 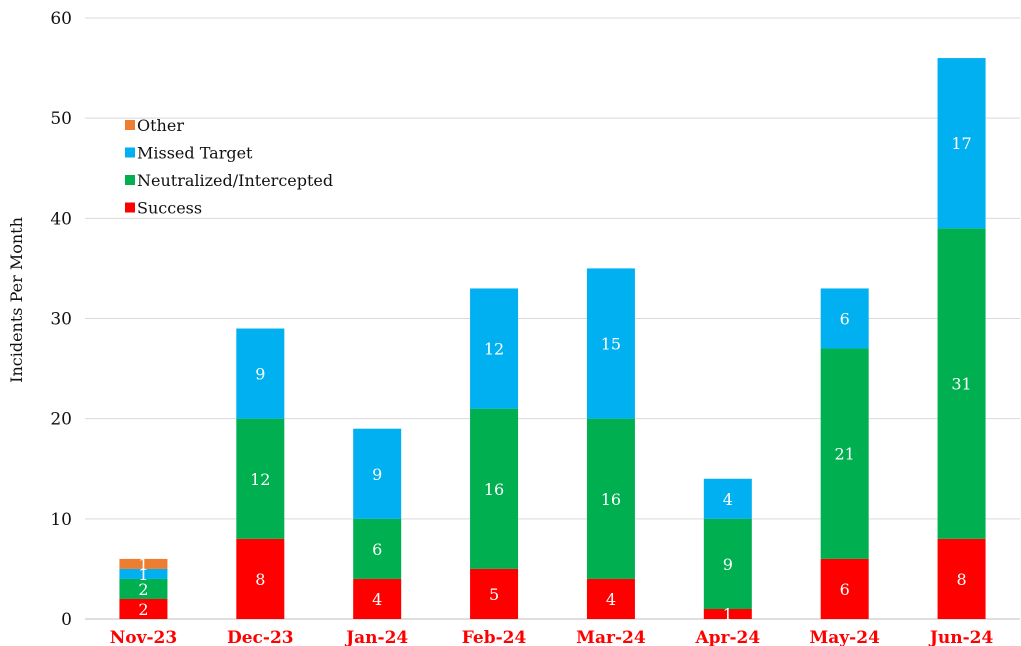 I want to click on x-tick-label: Dec-23, so click(x=260, y=637).